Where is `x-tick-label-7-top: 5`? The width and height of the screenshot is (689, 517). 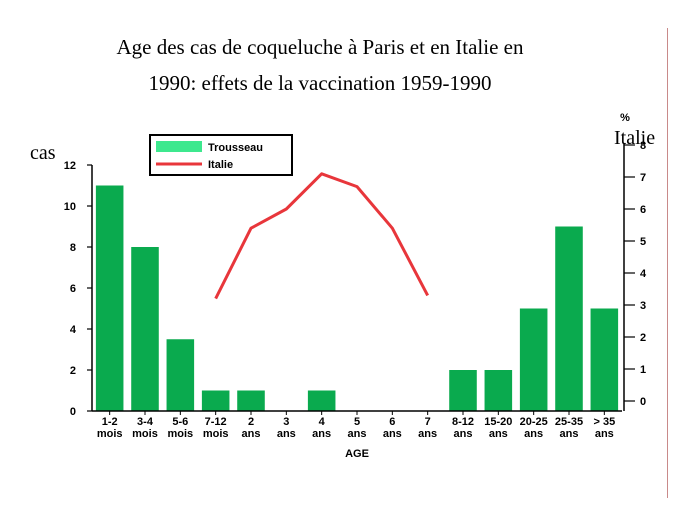 x-tick-label-7-top: 5 is located at coordinates (357, 422).